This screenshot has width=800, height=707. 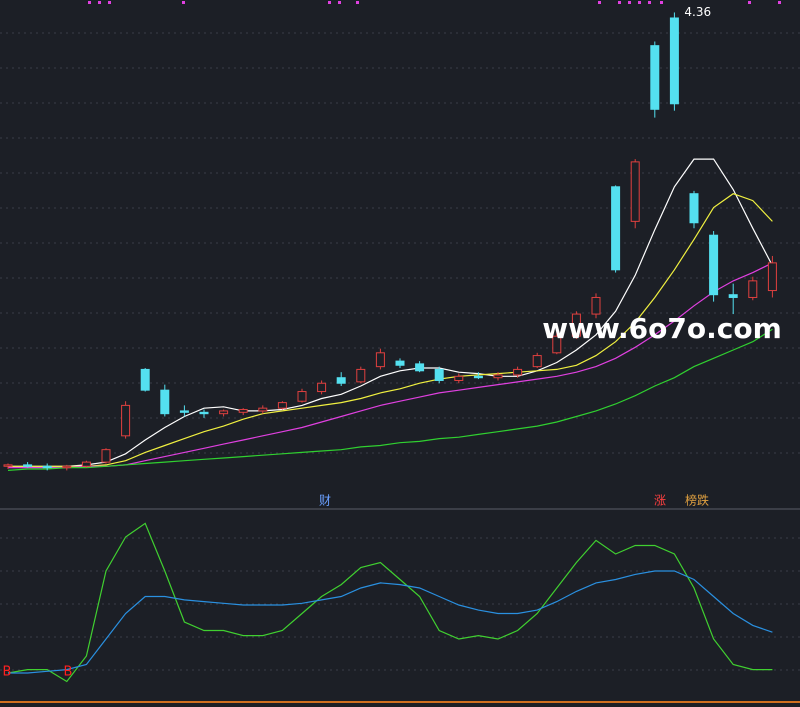 What do you see at coordinates (662, 328) in the screenshot?
I see `watermark: www.6o7o.com` at bounding box center [662, 328].